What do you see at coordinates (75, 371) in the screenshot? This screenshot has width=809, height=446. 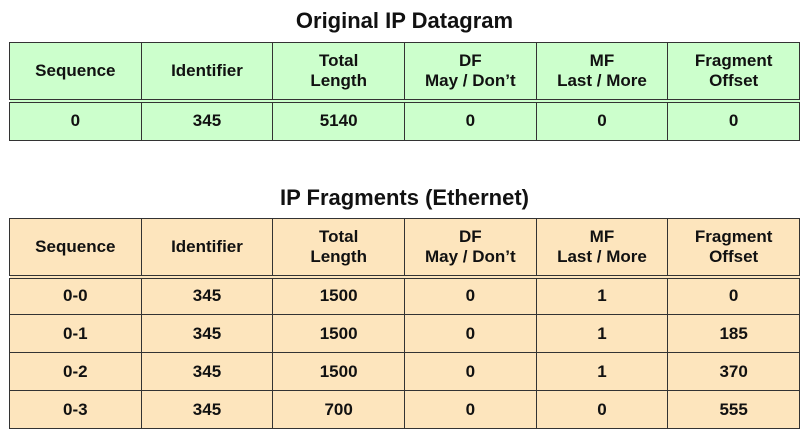 I see `table-cell: 0-2` at bounding box center [75, 371].